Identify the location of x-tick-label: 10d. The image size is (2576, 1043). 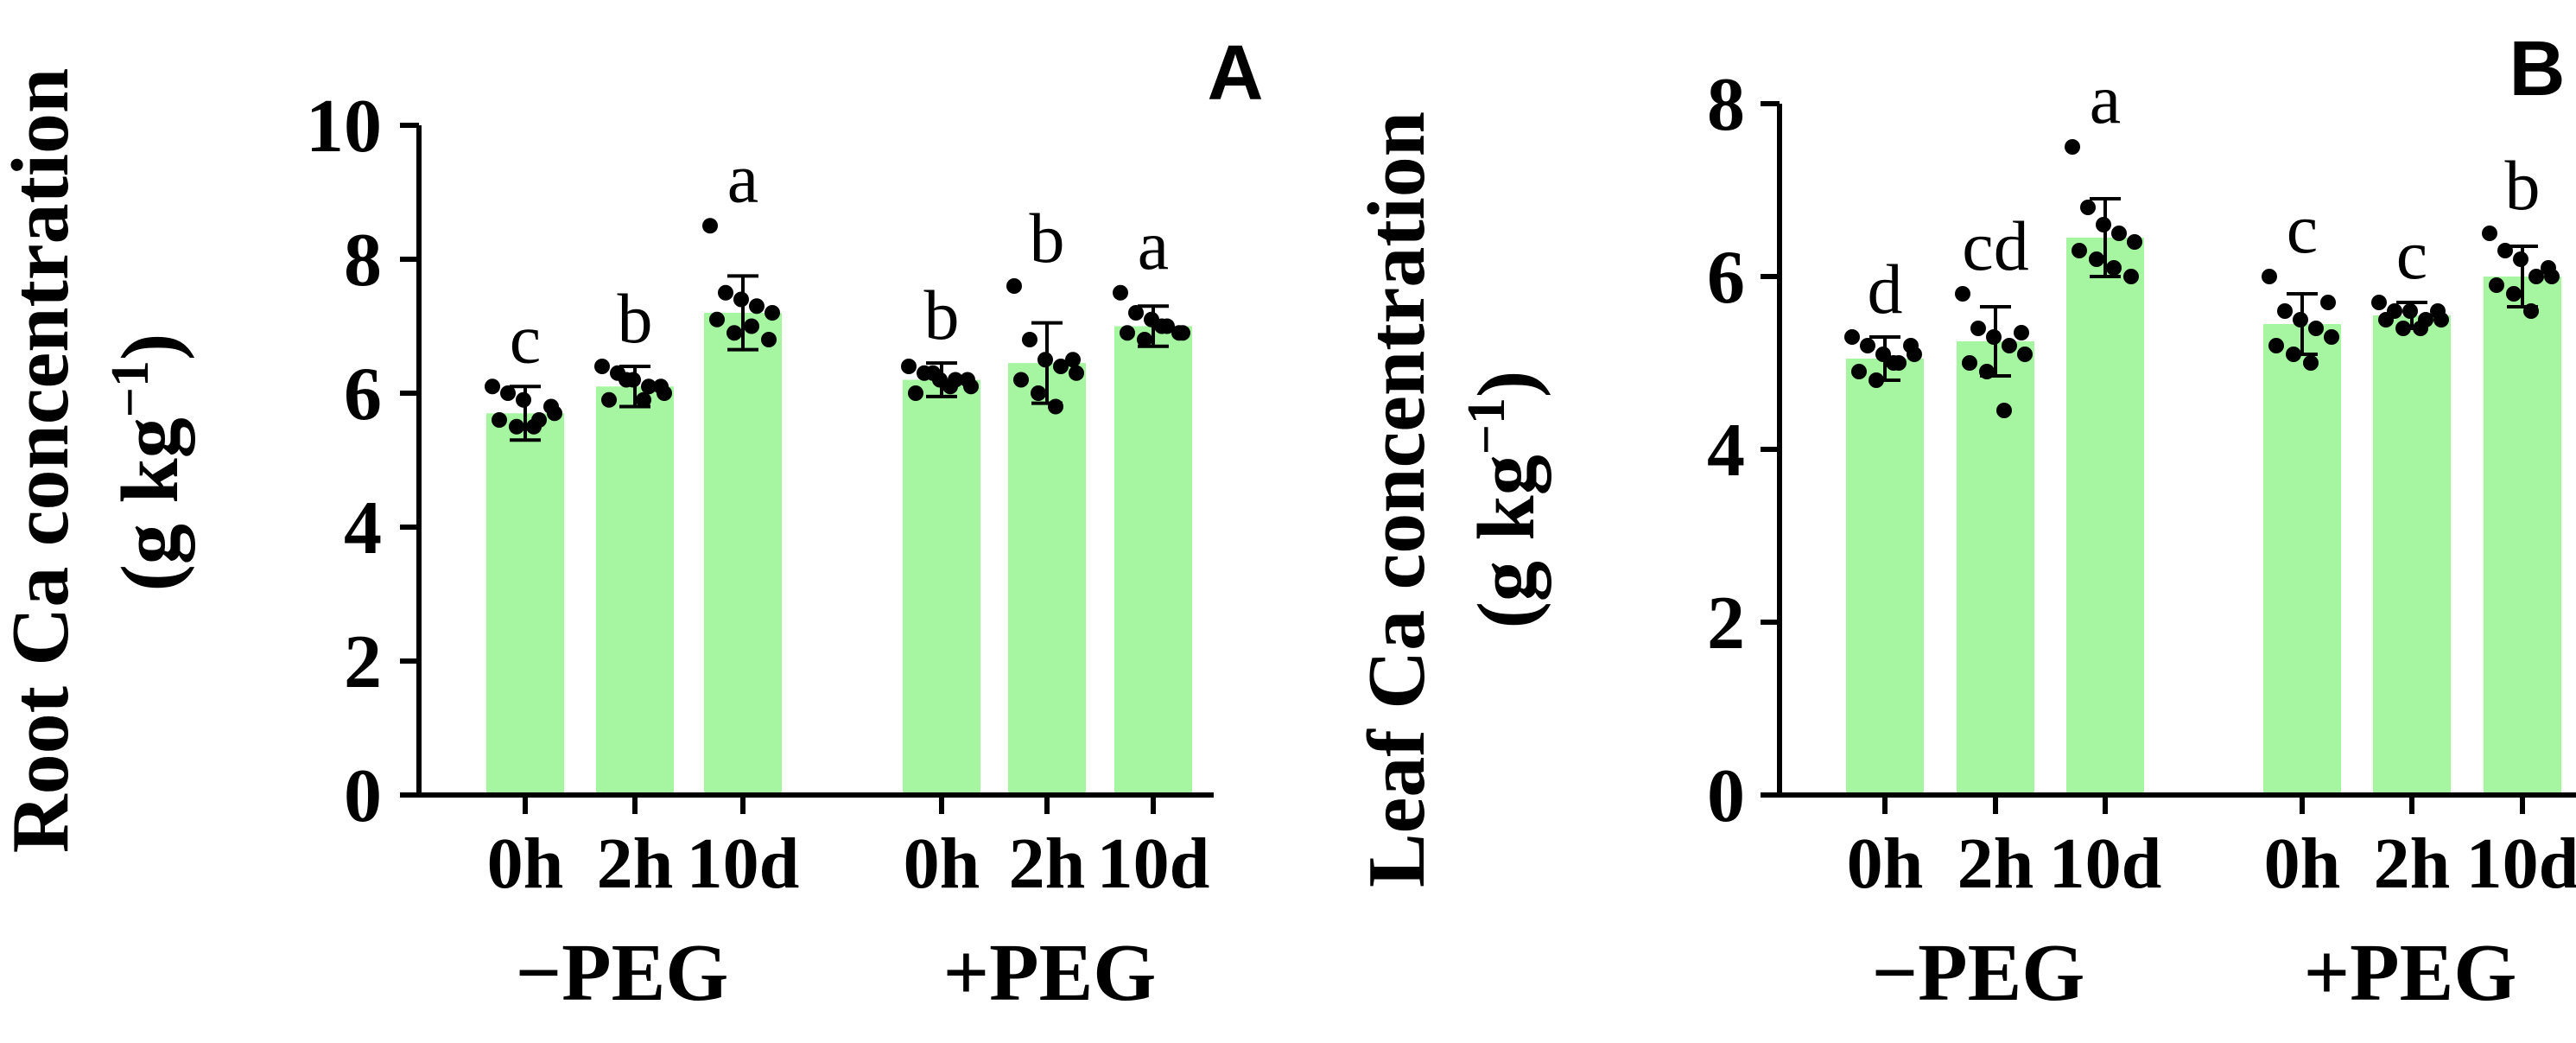
(743, 864).